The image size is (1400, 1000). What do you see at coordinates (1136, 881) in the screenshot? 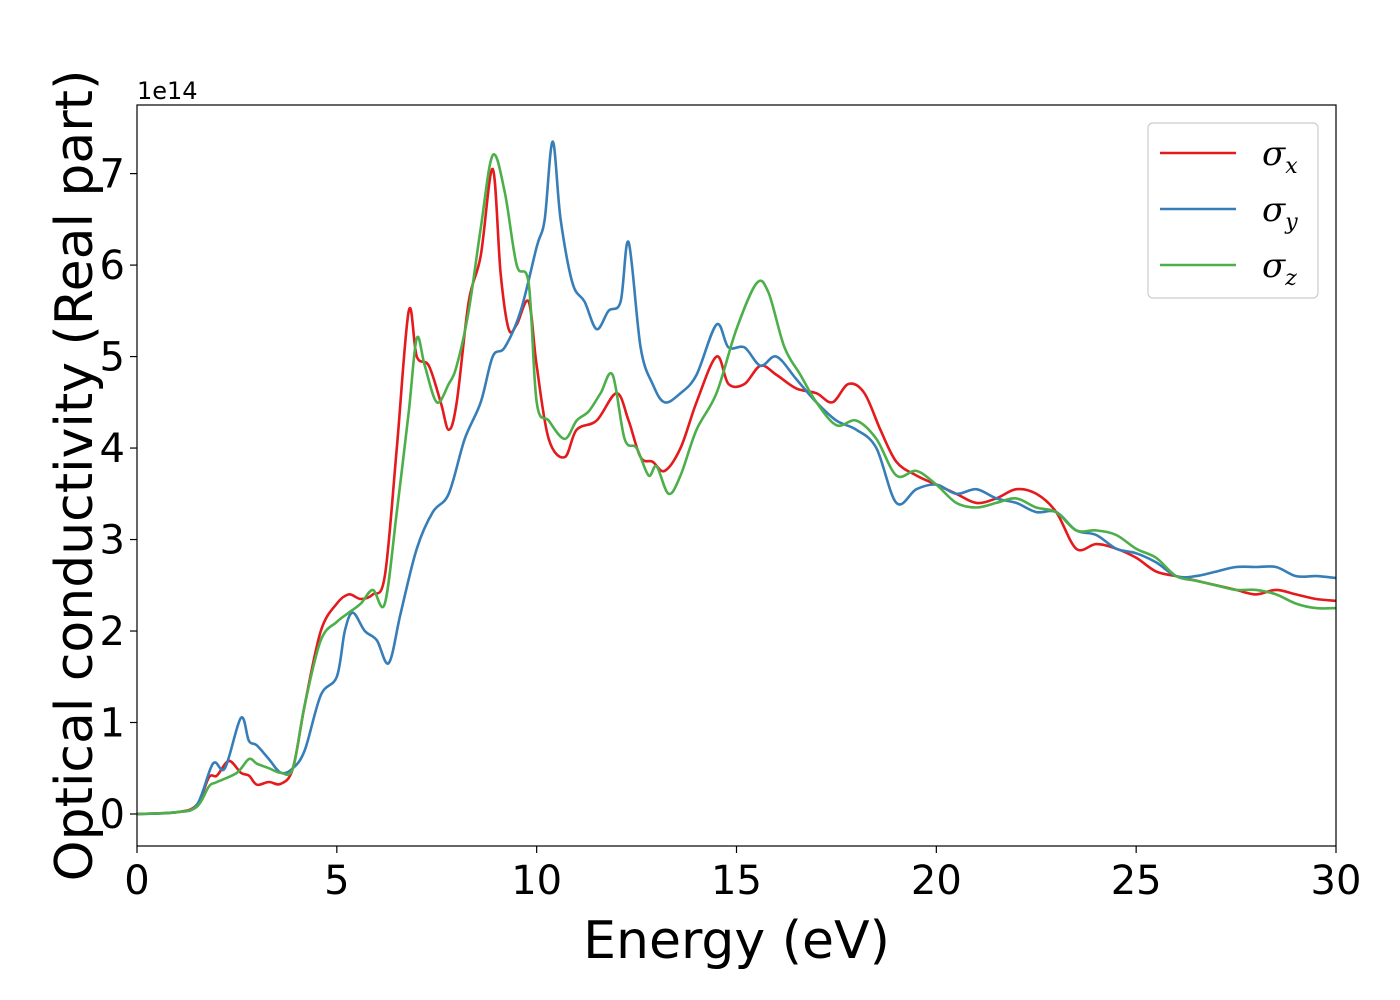
I see `x-tick-label: 25` at bounding box center [1136, 881].